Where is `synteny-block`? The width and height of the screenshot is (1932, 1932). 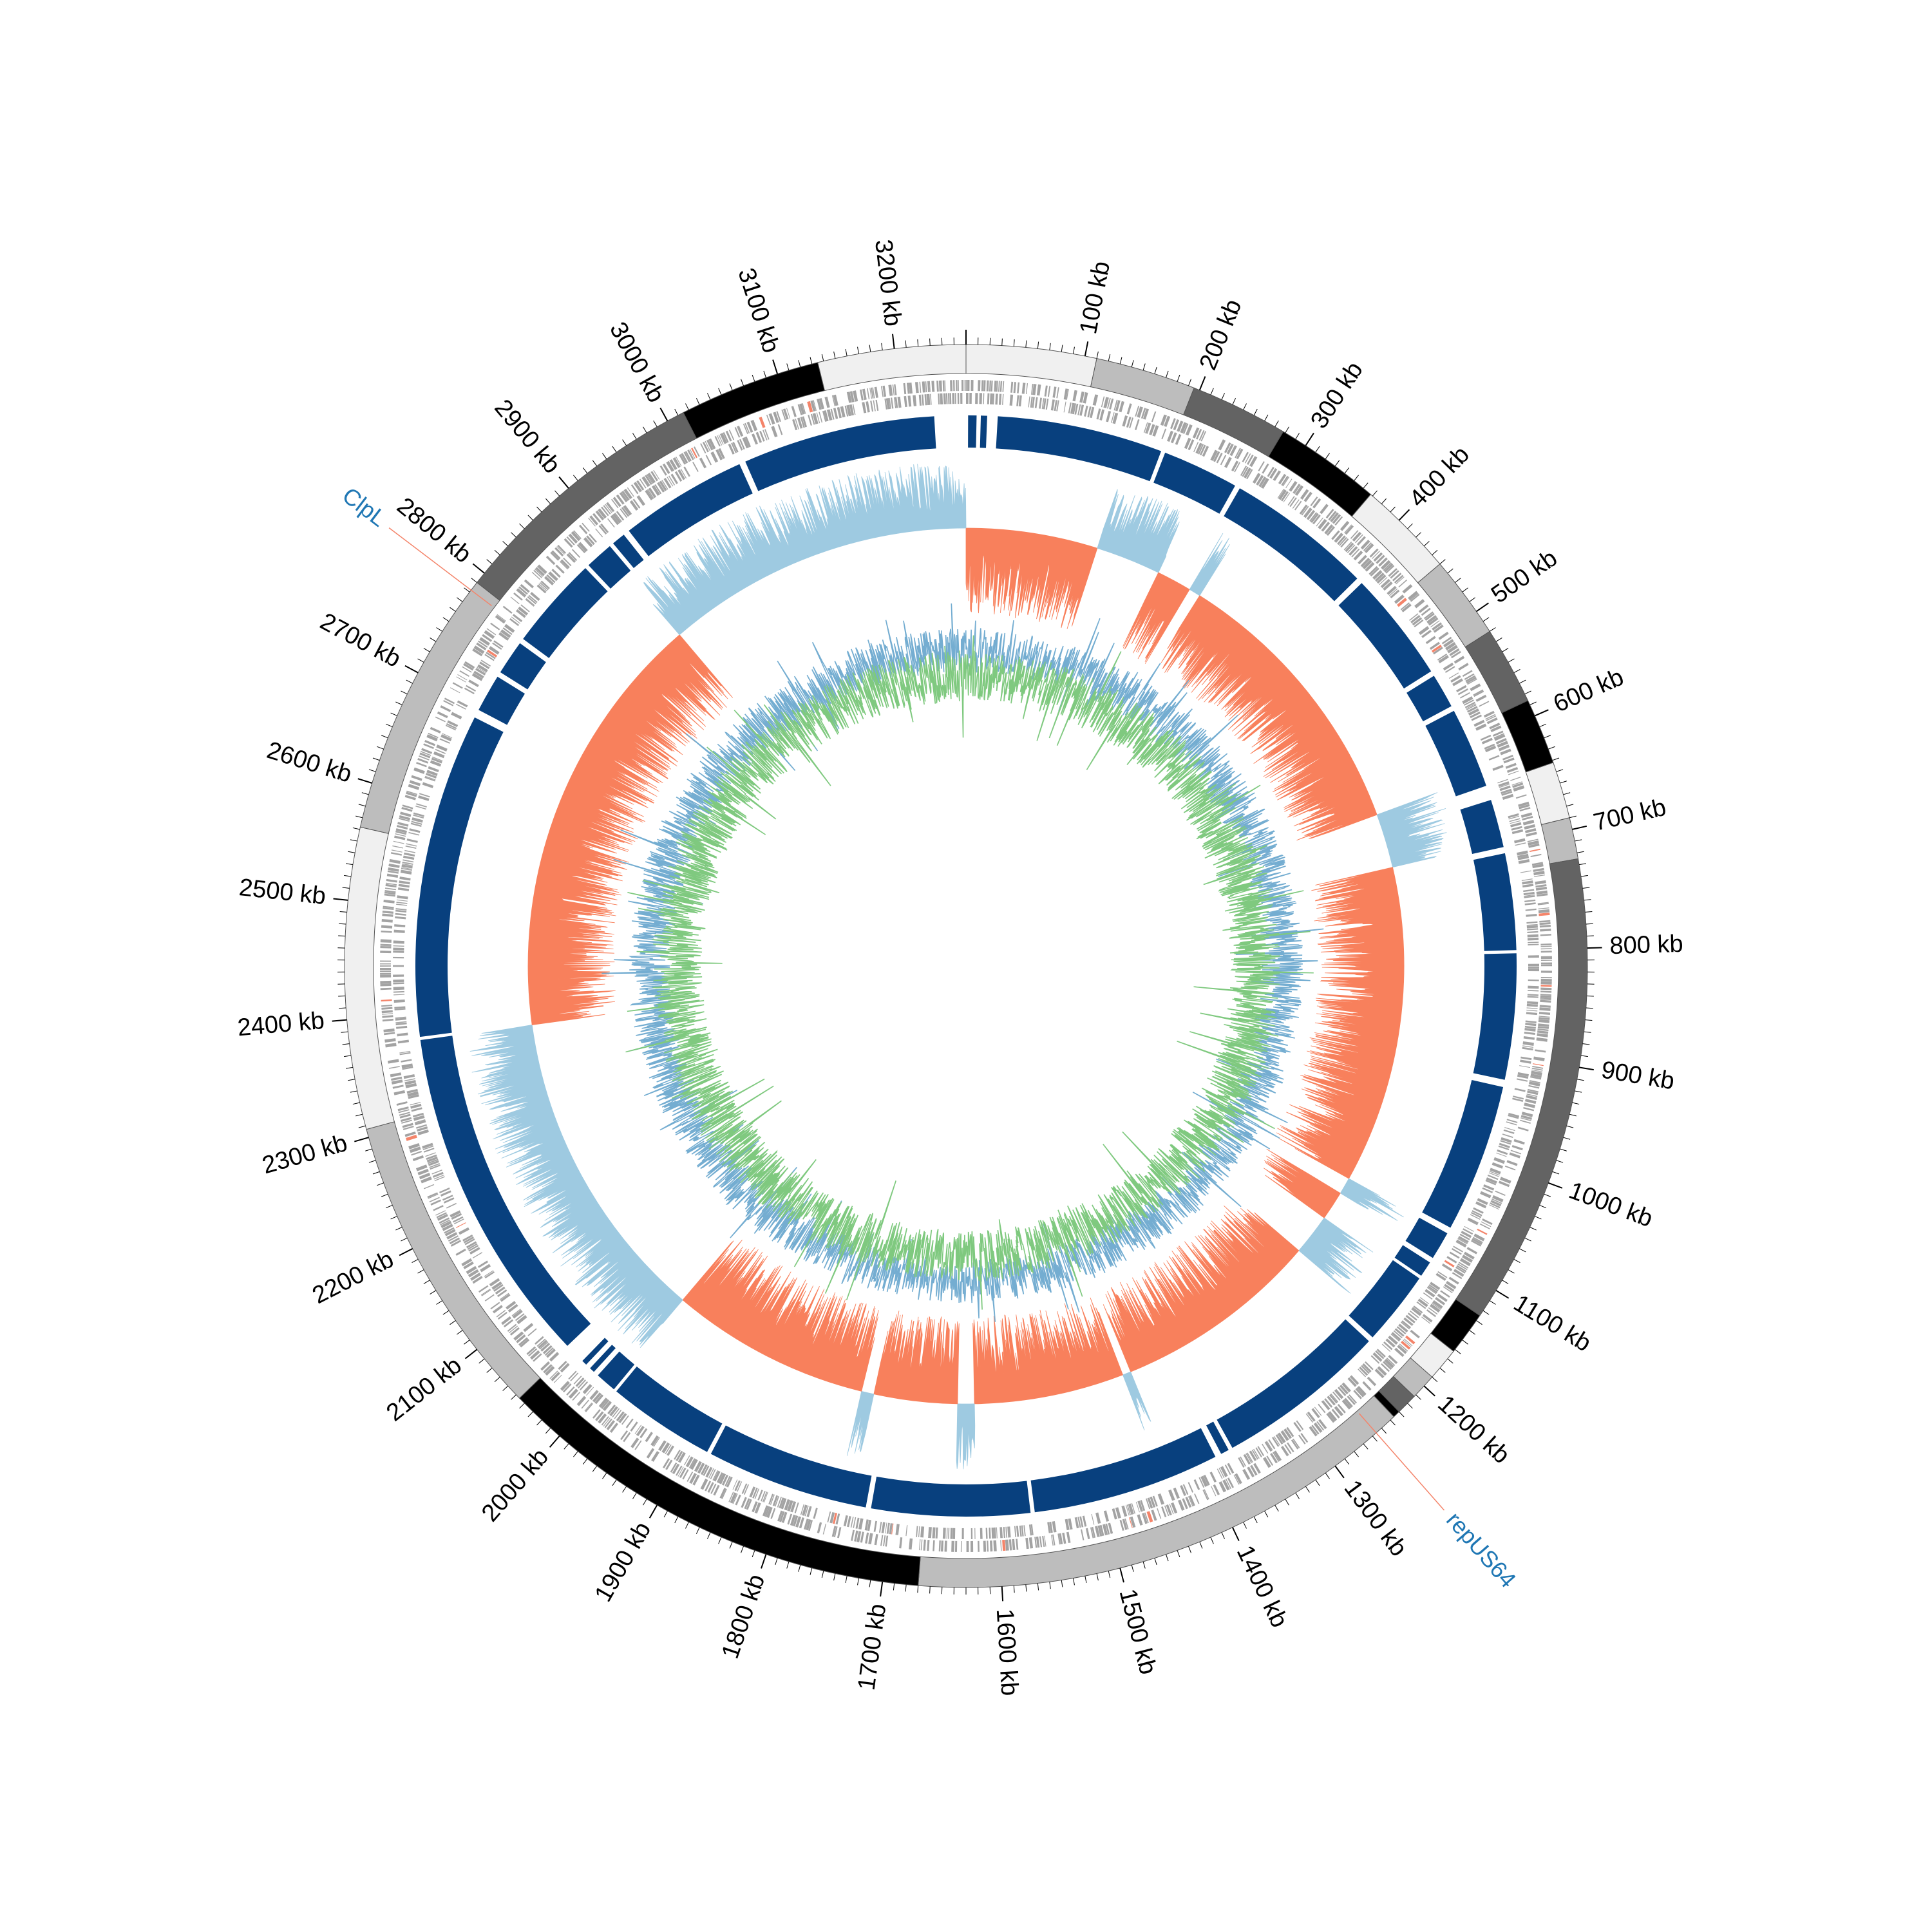
synteny-block is located at coordinates (628, 552).